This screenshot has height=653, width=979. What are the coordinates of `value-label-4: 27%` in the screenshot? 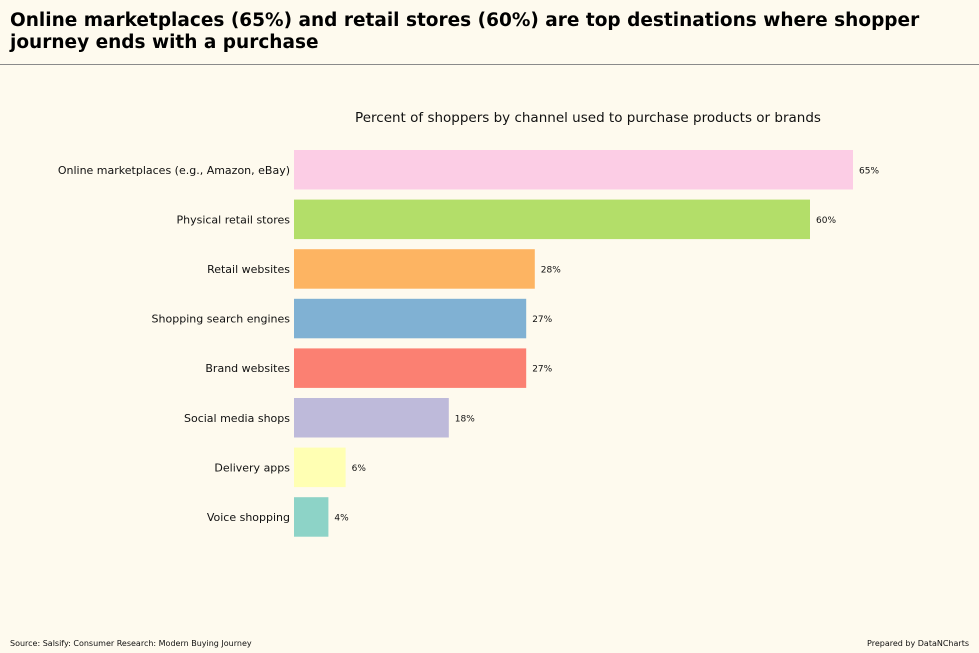 It's located at (542, 320).